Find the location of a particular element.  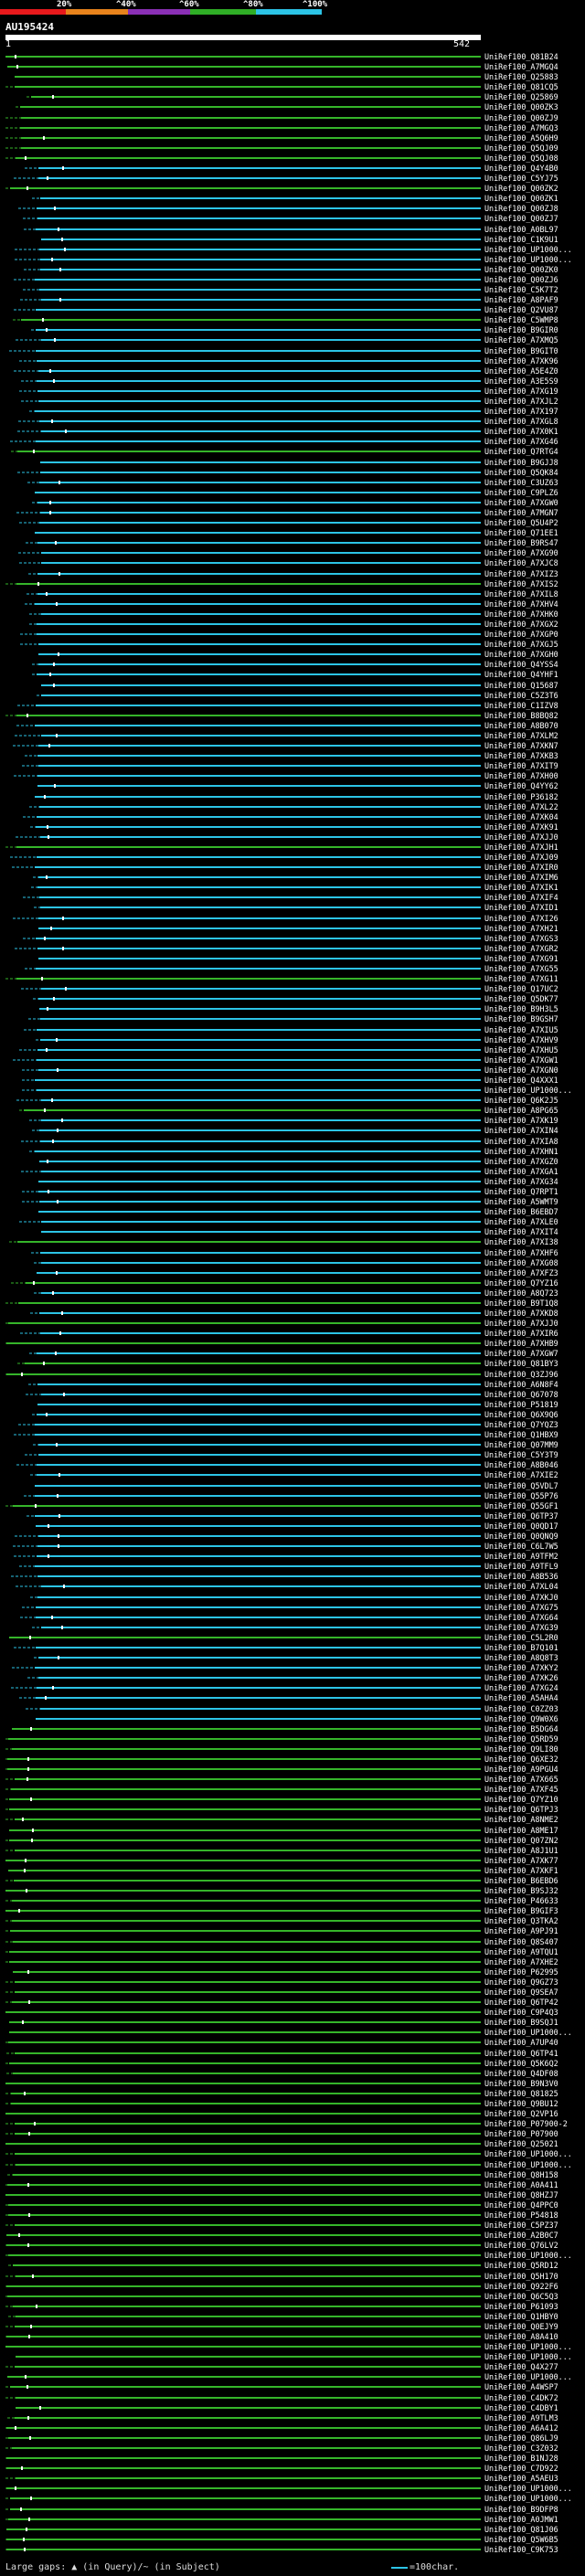

alignment-row: UniRef100_C5K7T2 is located at coordinates (293, 289).